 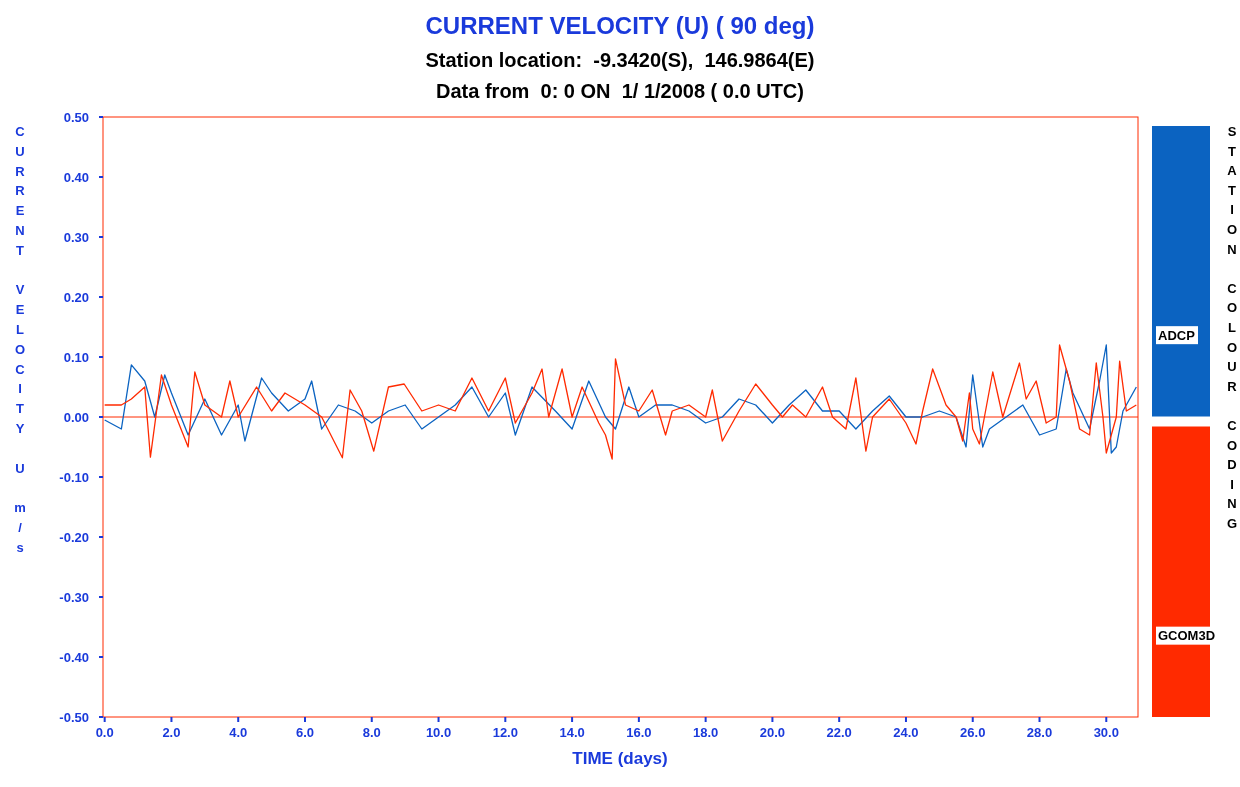 What do you see at coordinates (620, 758) in the screenshot?
I see `x-axis-title: TIME (days)` at bounding box center [620, 758].